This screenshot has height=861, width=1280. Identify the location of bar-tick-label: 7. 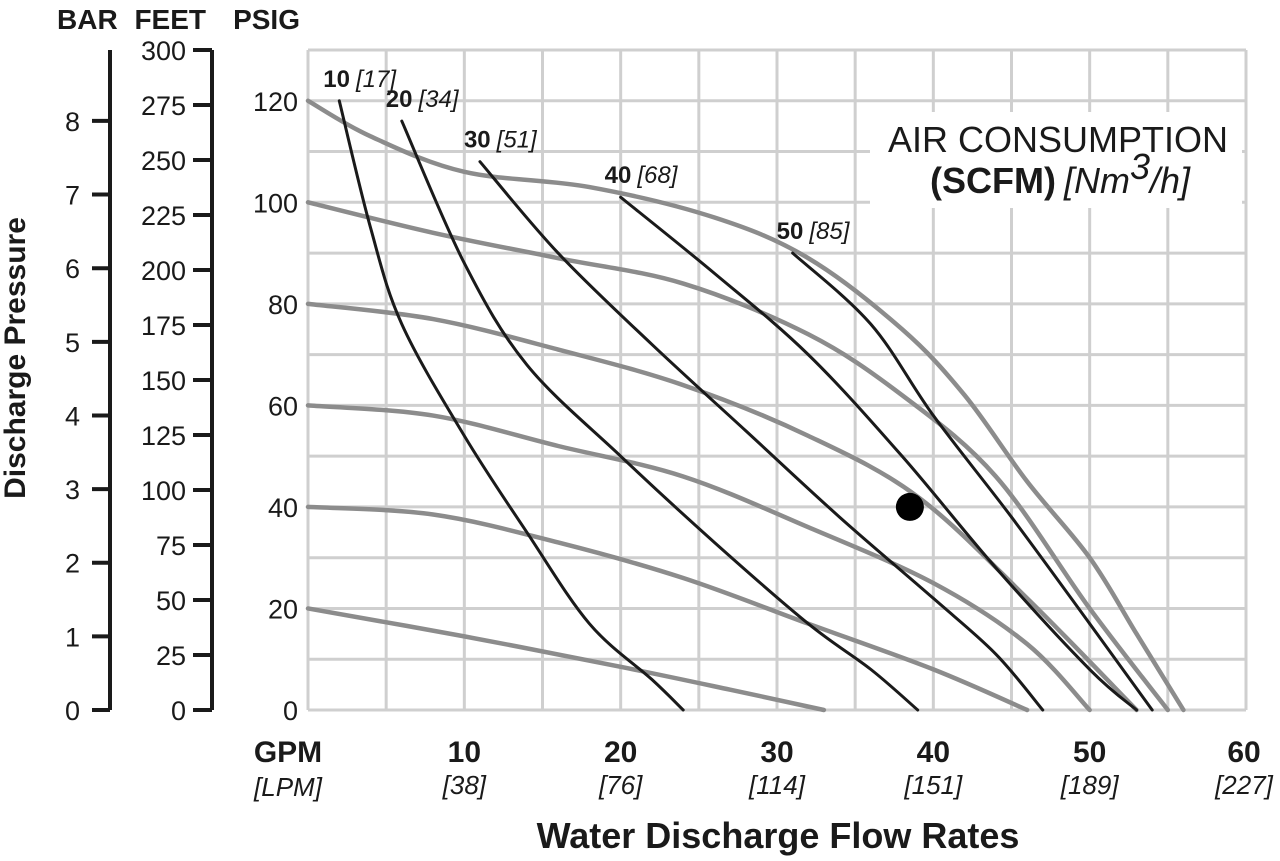
(72, 196).